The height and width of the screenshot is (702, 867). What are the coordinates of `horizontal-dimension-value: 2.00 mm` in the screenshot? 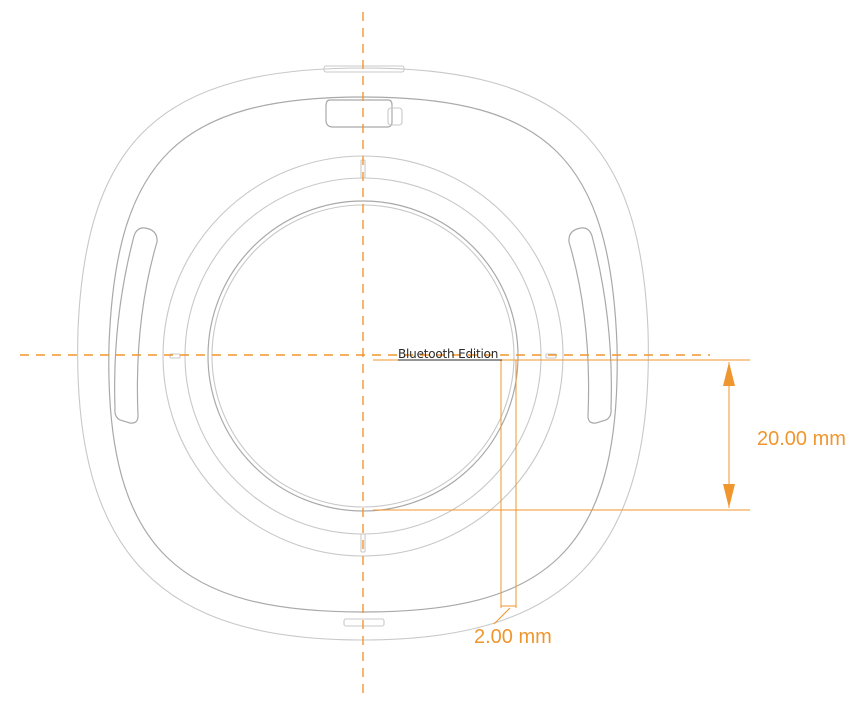 It's located at (513, 637).